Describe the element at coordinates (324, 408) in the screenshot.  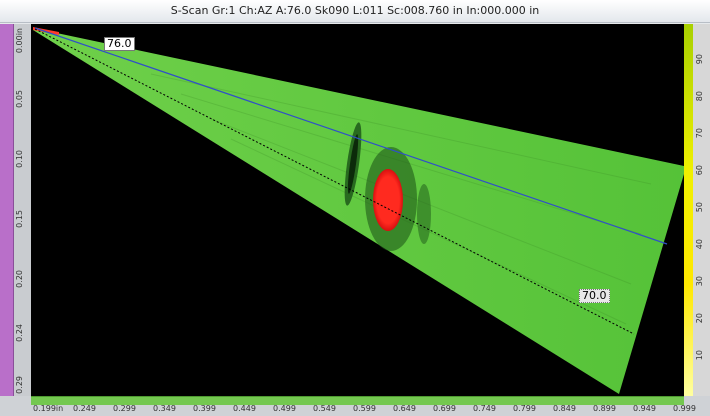
I see `distance-tick-label: 0.549` at that location.